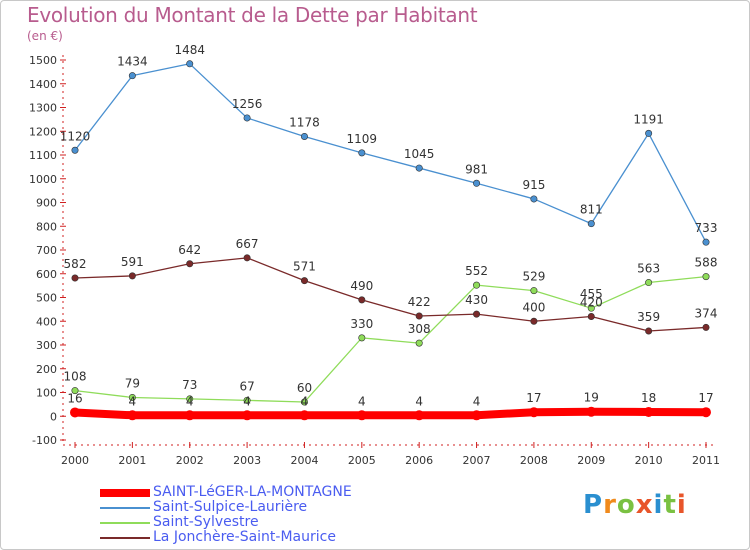  I want to click on legend-label: Saint-Sylvestre, so click(206, 522).